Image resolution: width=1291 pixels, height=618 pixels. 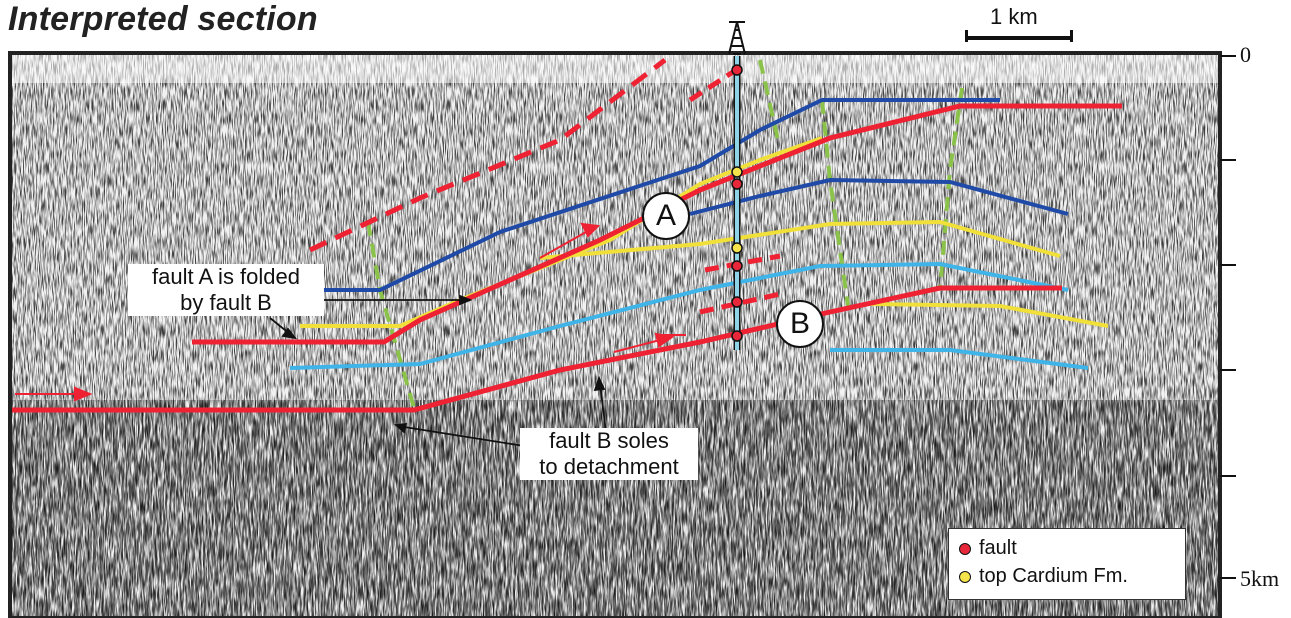 What do you see at coordinates (689, 315) in the screenshot?
I see `light-blue-horizons` at bounding box center [689, 315].